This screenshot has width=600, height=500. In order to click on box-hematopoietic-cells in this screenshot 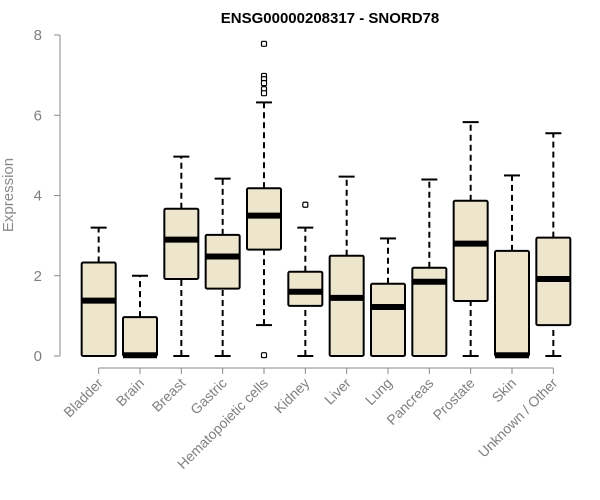, I will do `click(264, 199)`.